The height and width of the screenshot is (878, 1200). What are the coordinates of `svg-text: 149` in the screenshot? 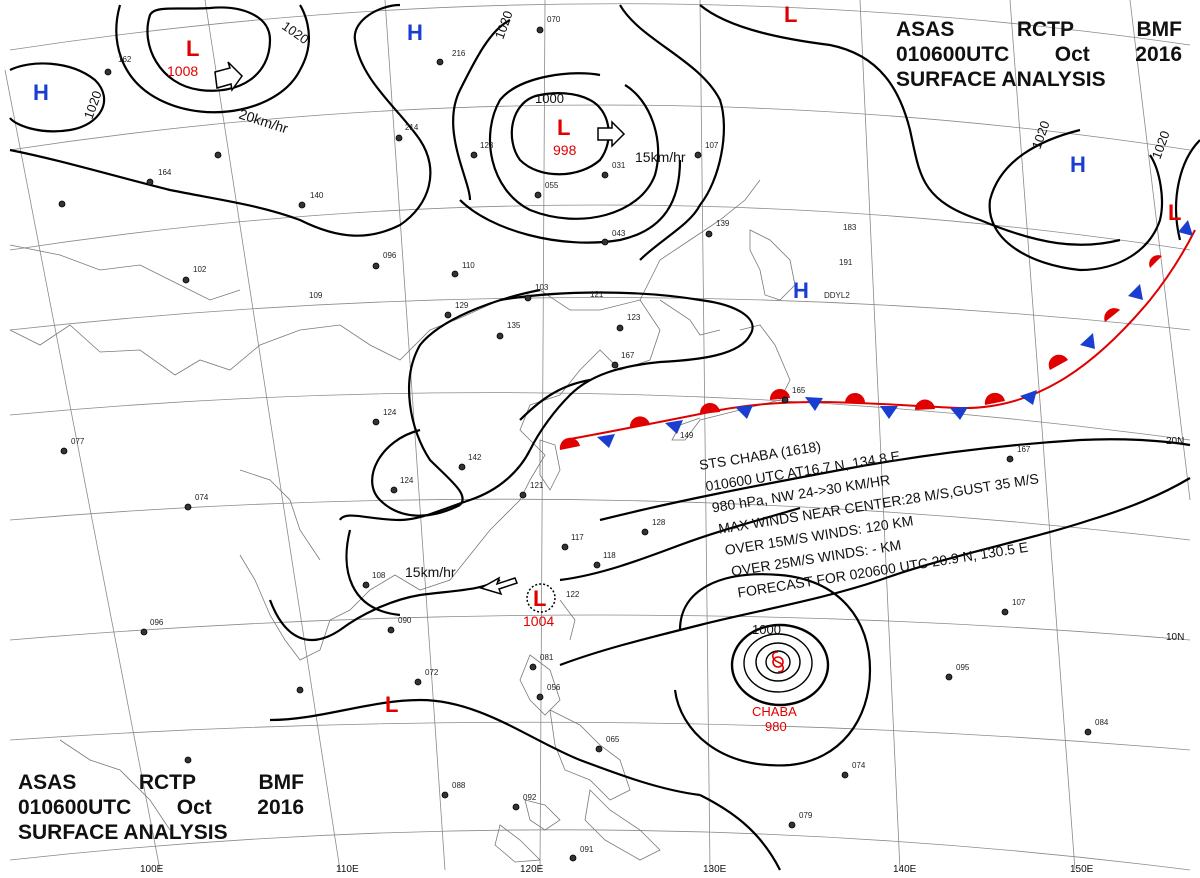 It's located at (687, 435).